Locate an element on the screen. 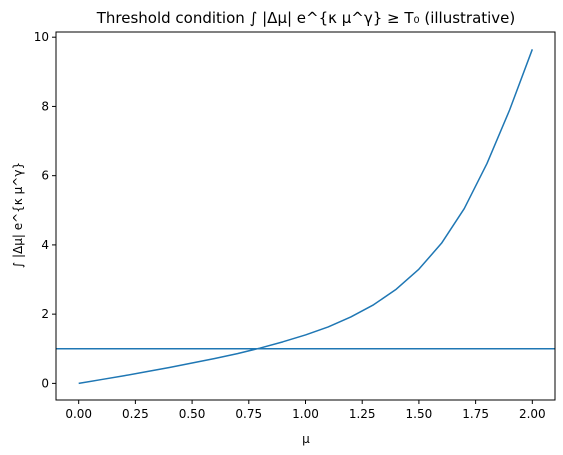 The width and height of the screenshot is (563, 455). y-tick-label-5: 10 is located at coordinates (41, 37).